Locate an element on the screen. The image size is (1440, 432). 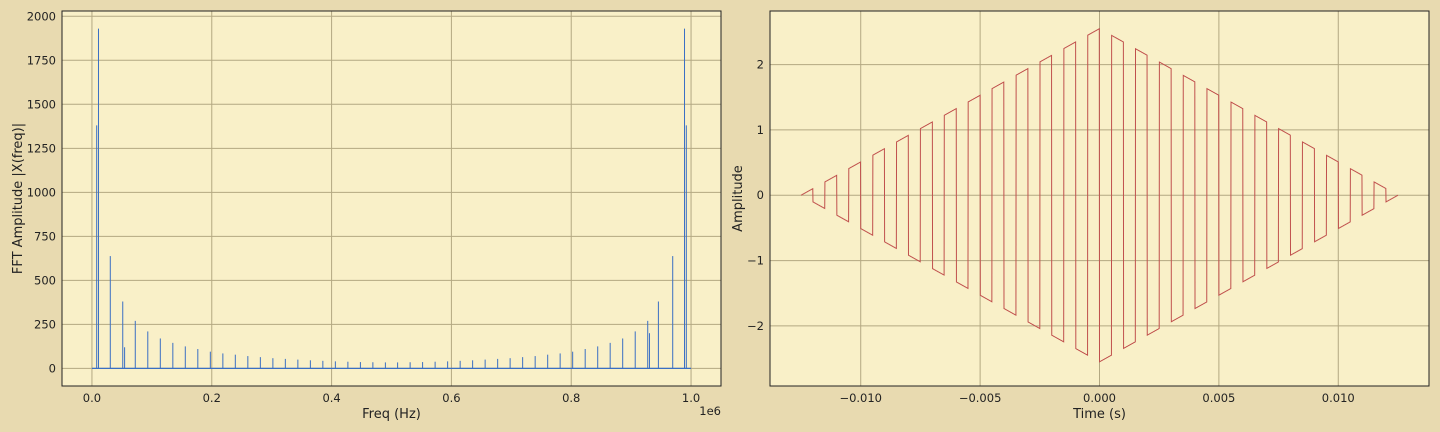
signal-x-tick-label: −0.010 is located at coordinates (860, 398).